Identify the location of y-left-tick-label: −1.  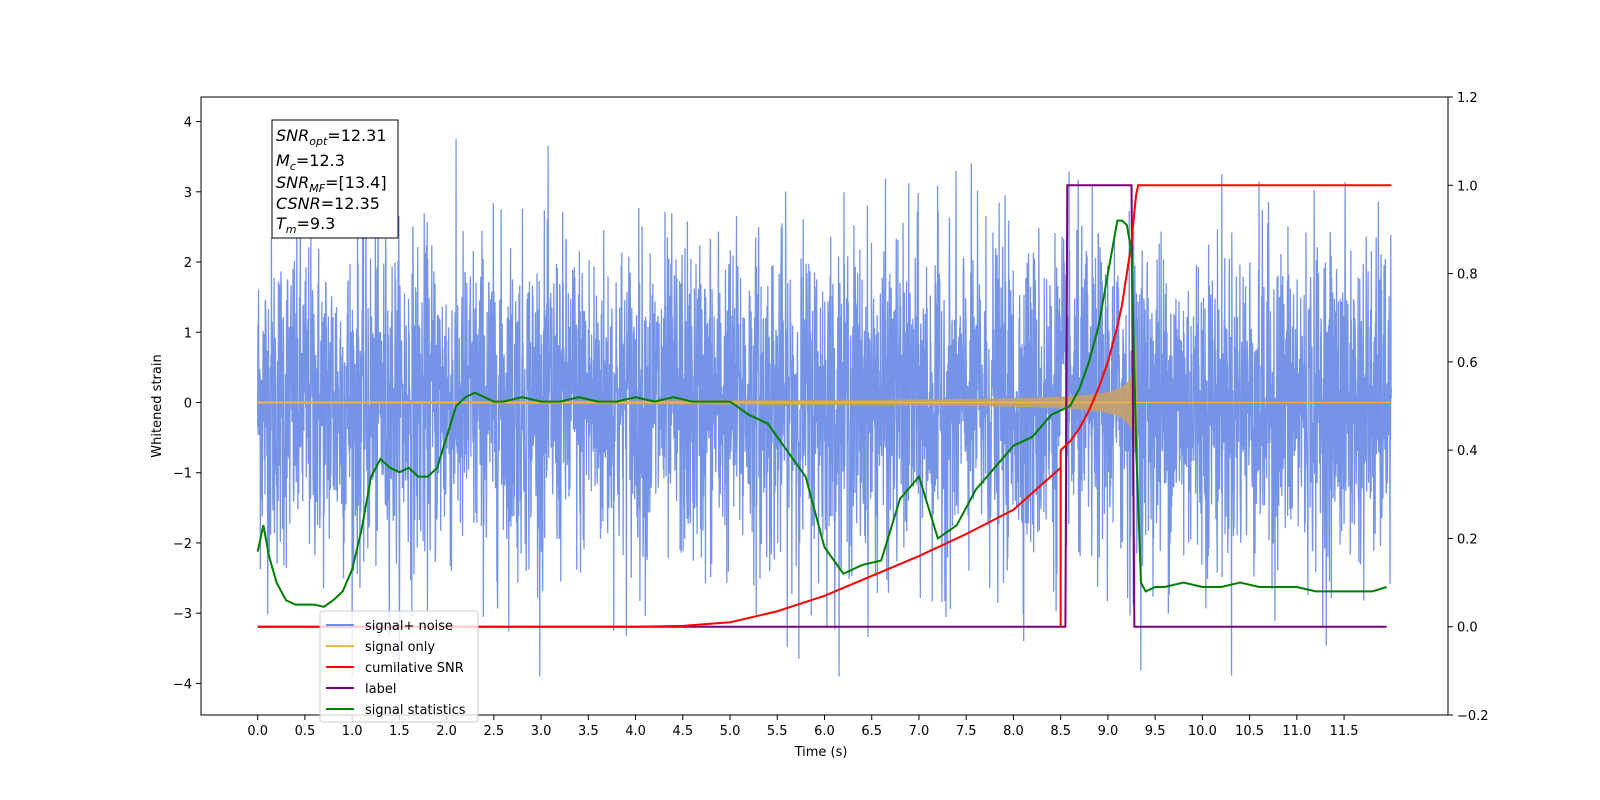
(182, 474).